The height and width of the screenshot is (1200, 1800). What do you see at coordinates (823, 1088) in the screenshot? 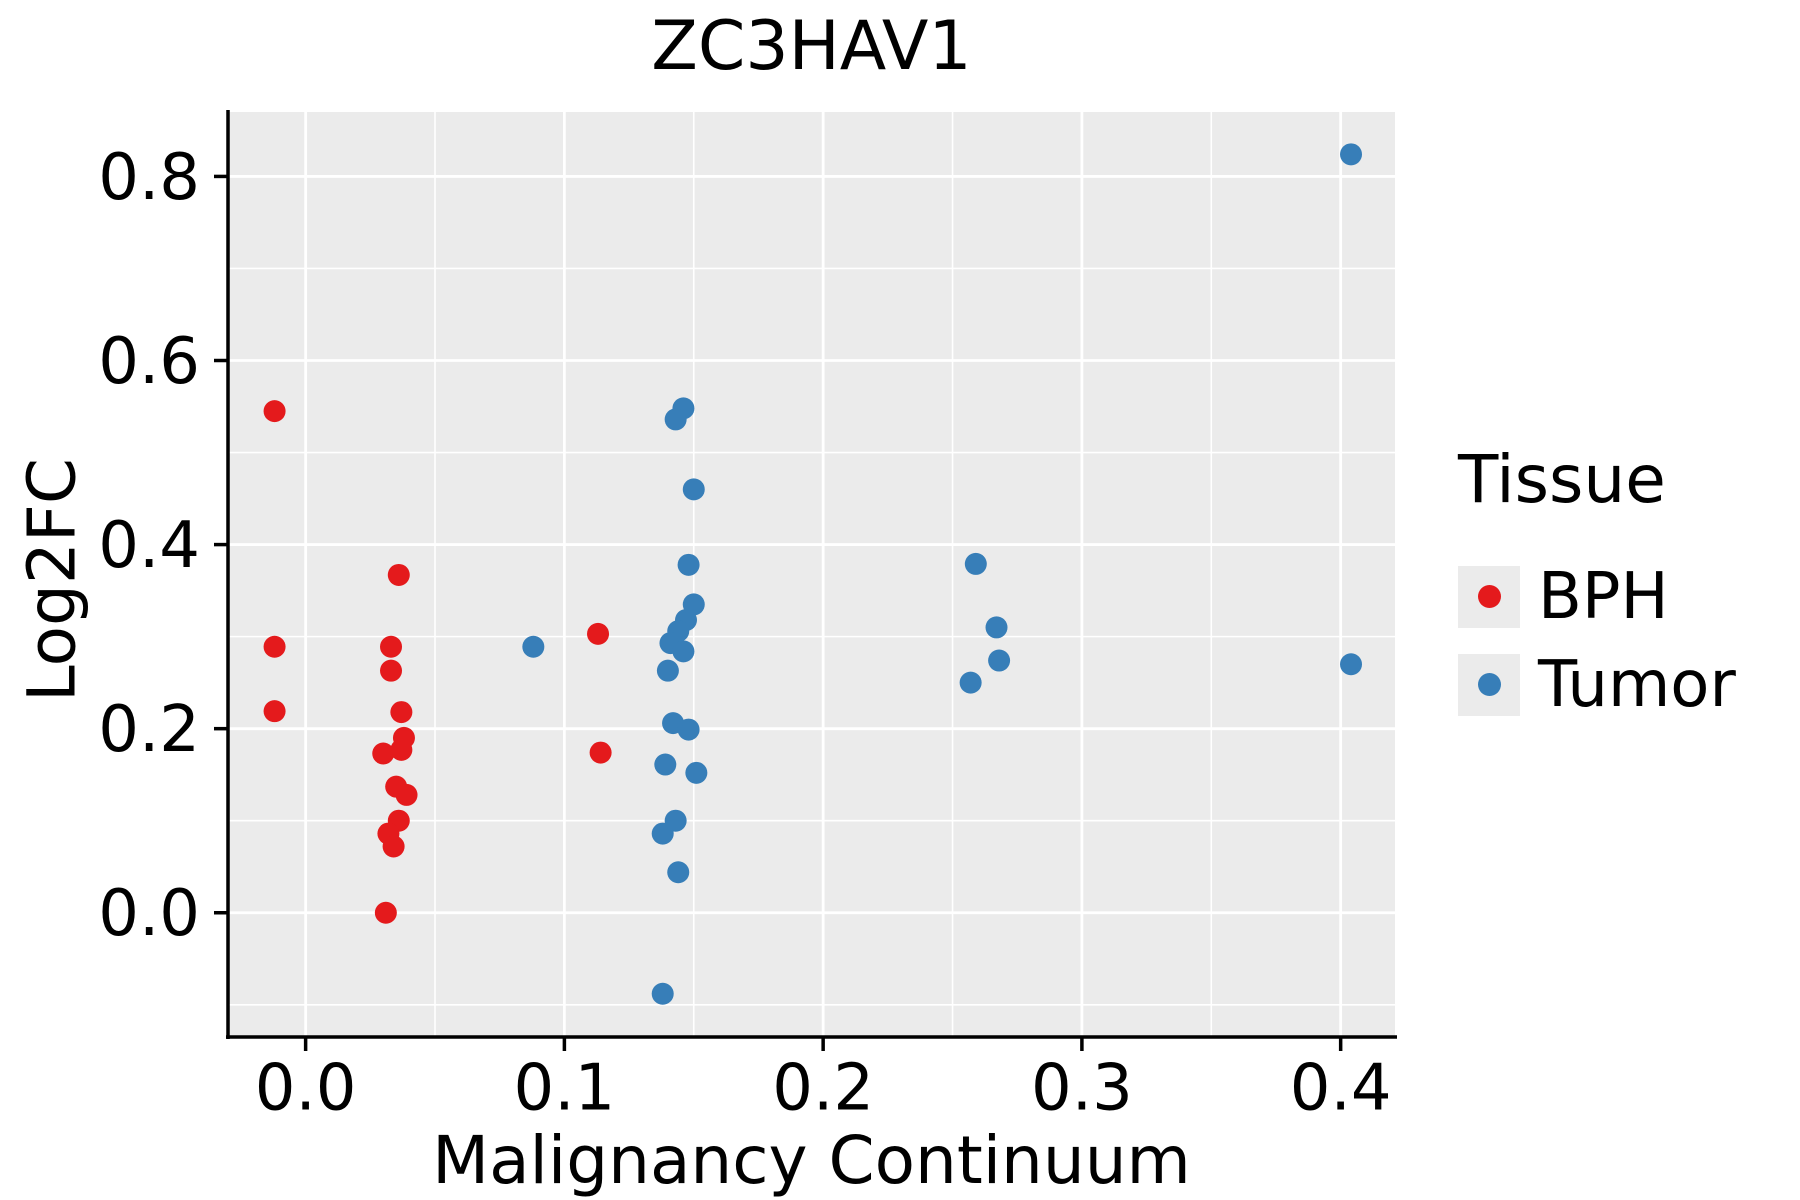
I see `x-tick-label: 0.2` at bounding box center [823, 1088].